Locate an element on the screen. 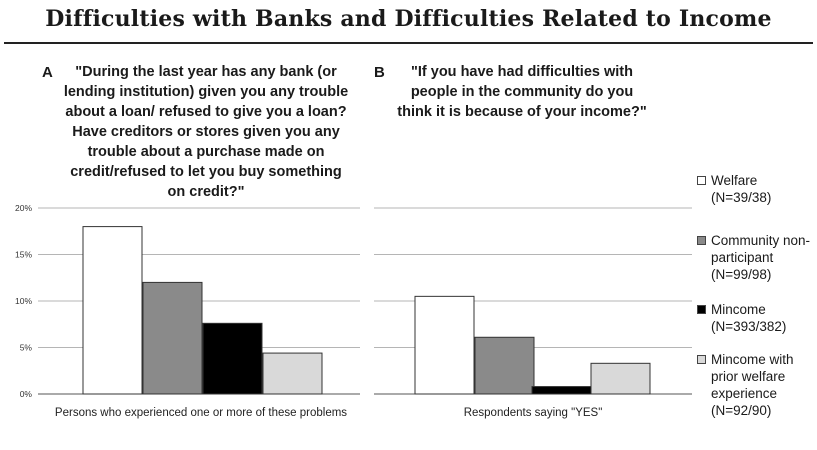  panel-b-question-line: "If you have had difficulties with is located at coordinates (522, 72).